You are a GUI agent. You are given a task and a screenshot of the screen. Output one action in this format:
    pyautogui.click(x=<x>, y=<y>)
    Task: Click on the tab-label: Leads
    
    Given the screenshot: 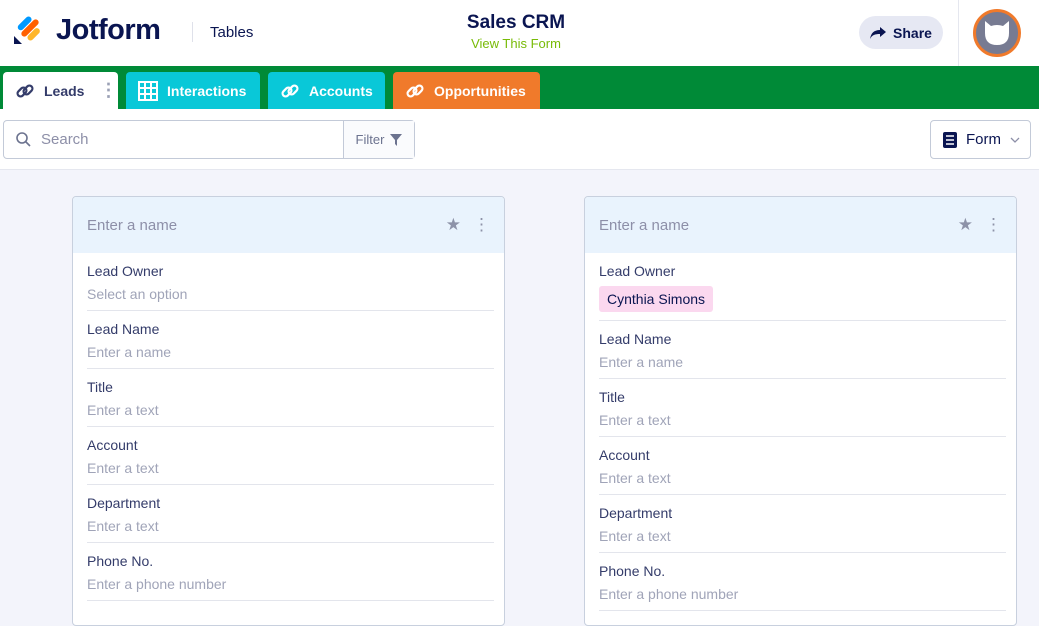 What is the action you would take?
    pyautogui.click(x=64, y=90)
    